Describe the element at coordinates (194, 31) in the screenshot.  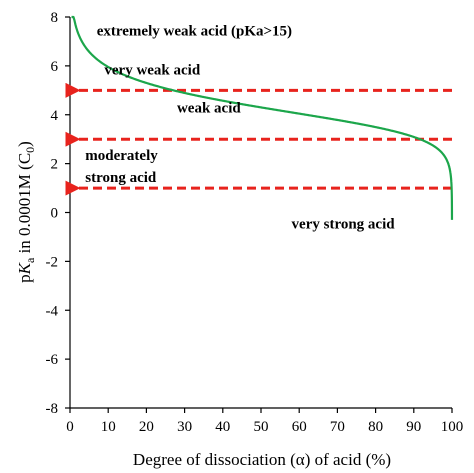
I see `region-label: extremely weak acid (pKa>15)` at that location.